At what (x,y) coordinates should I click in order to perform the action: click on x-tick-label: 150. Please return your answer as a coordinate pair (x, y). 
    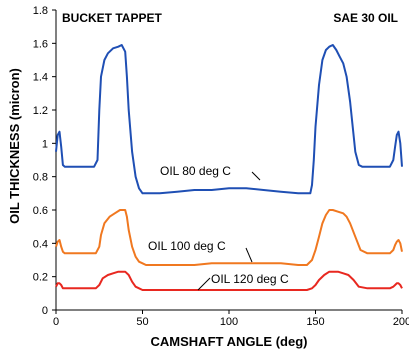
    Looking at the image, I should click on (315, 322).